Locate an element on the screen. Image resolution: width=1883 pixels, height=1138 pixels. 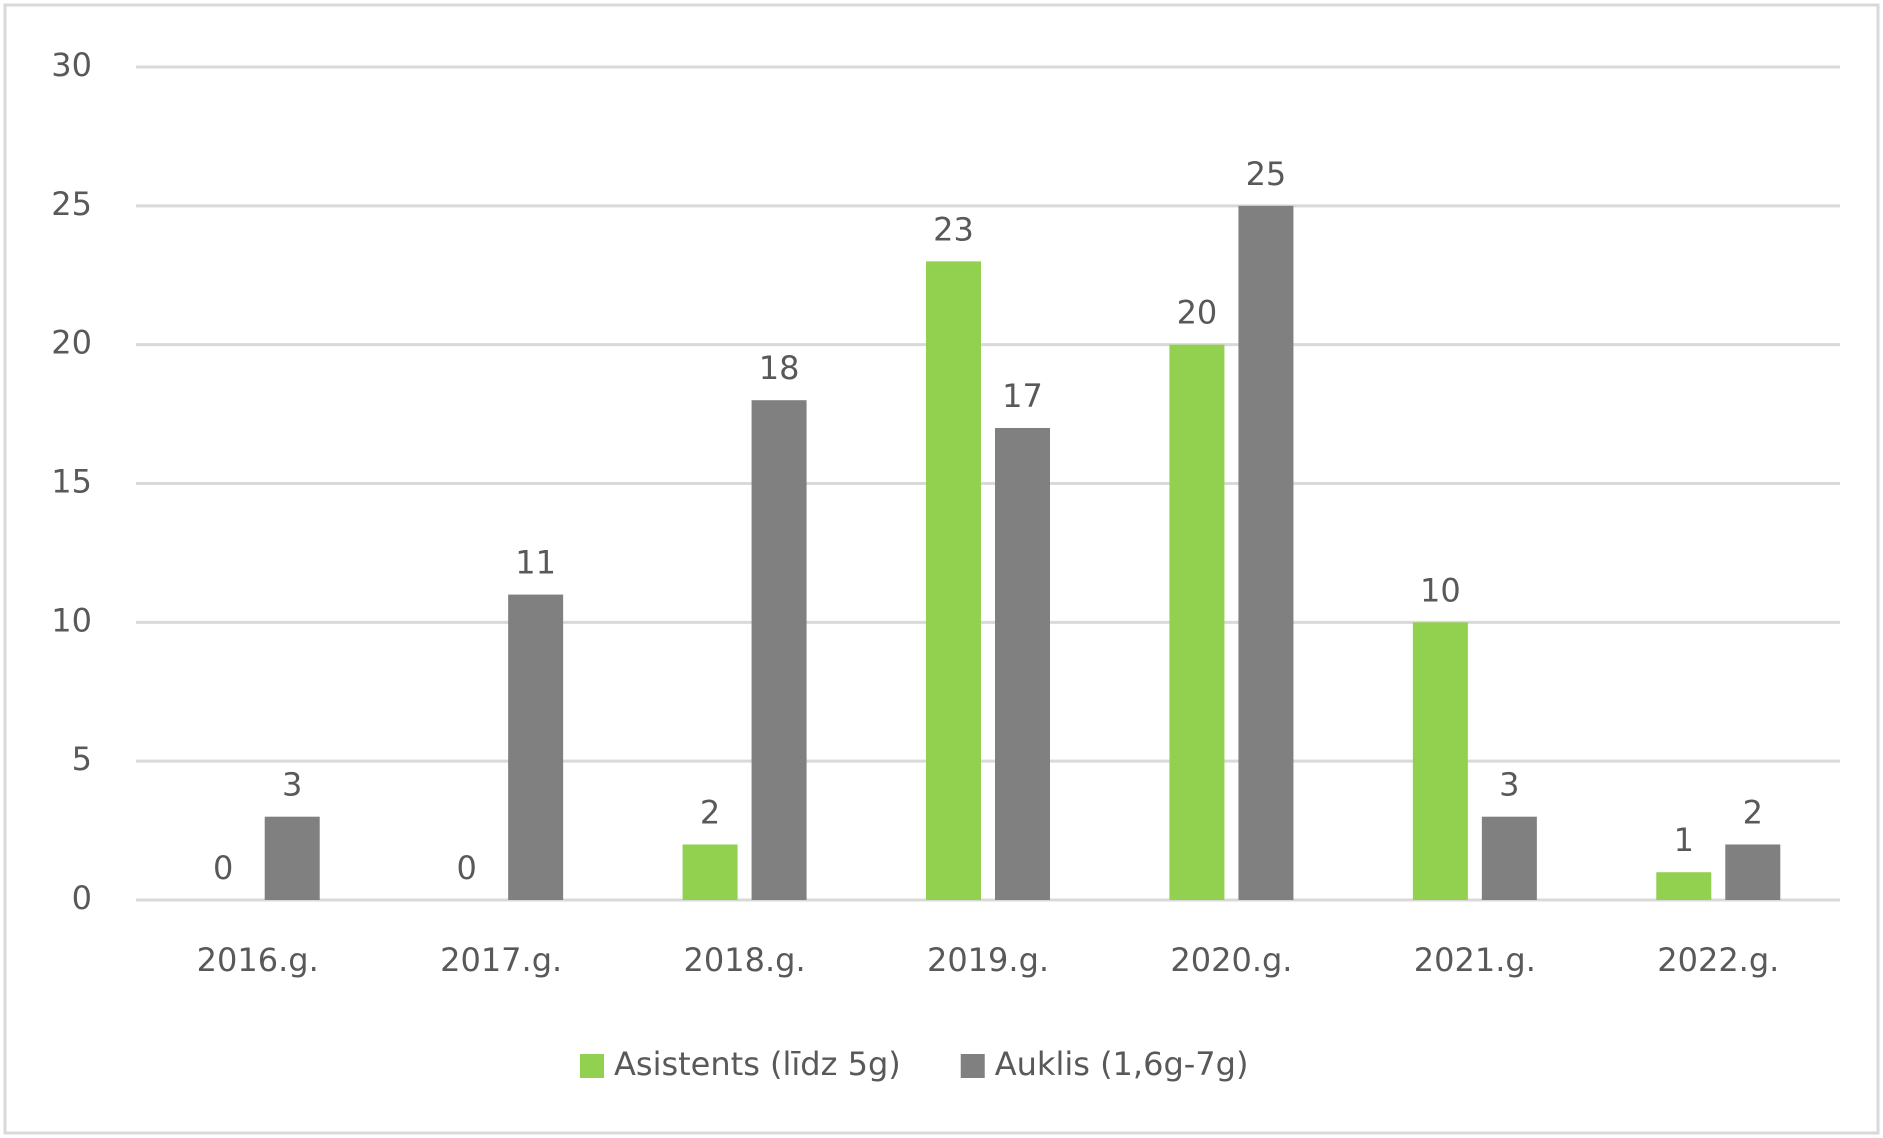
x-tick-label: 2020.g. is located at coordinates (1231, 960).